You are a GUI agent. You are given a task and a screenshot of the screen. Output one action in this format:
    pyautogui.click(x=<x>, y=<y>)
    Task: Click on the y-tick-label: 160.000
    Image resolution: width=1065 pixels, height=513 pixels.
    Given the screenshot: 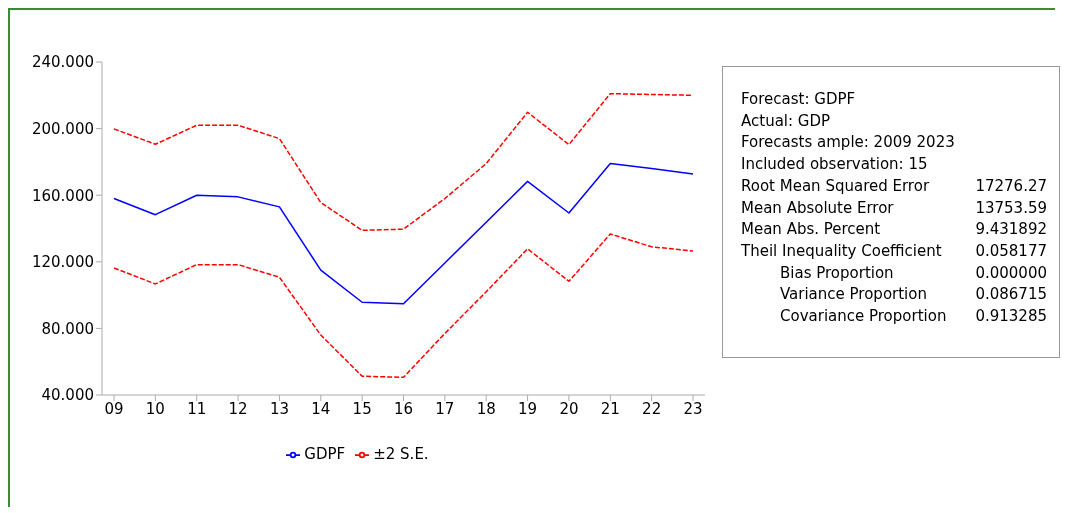 What is the action you would take?
    pyautogui.click(x=62, y=195)
    